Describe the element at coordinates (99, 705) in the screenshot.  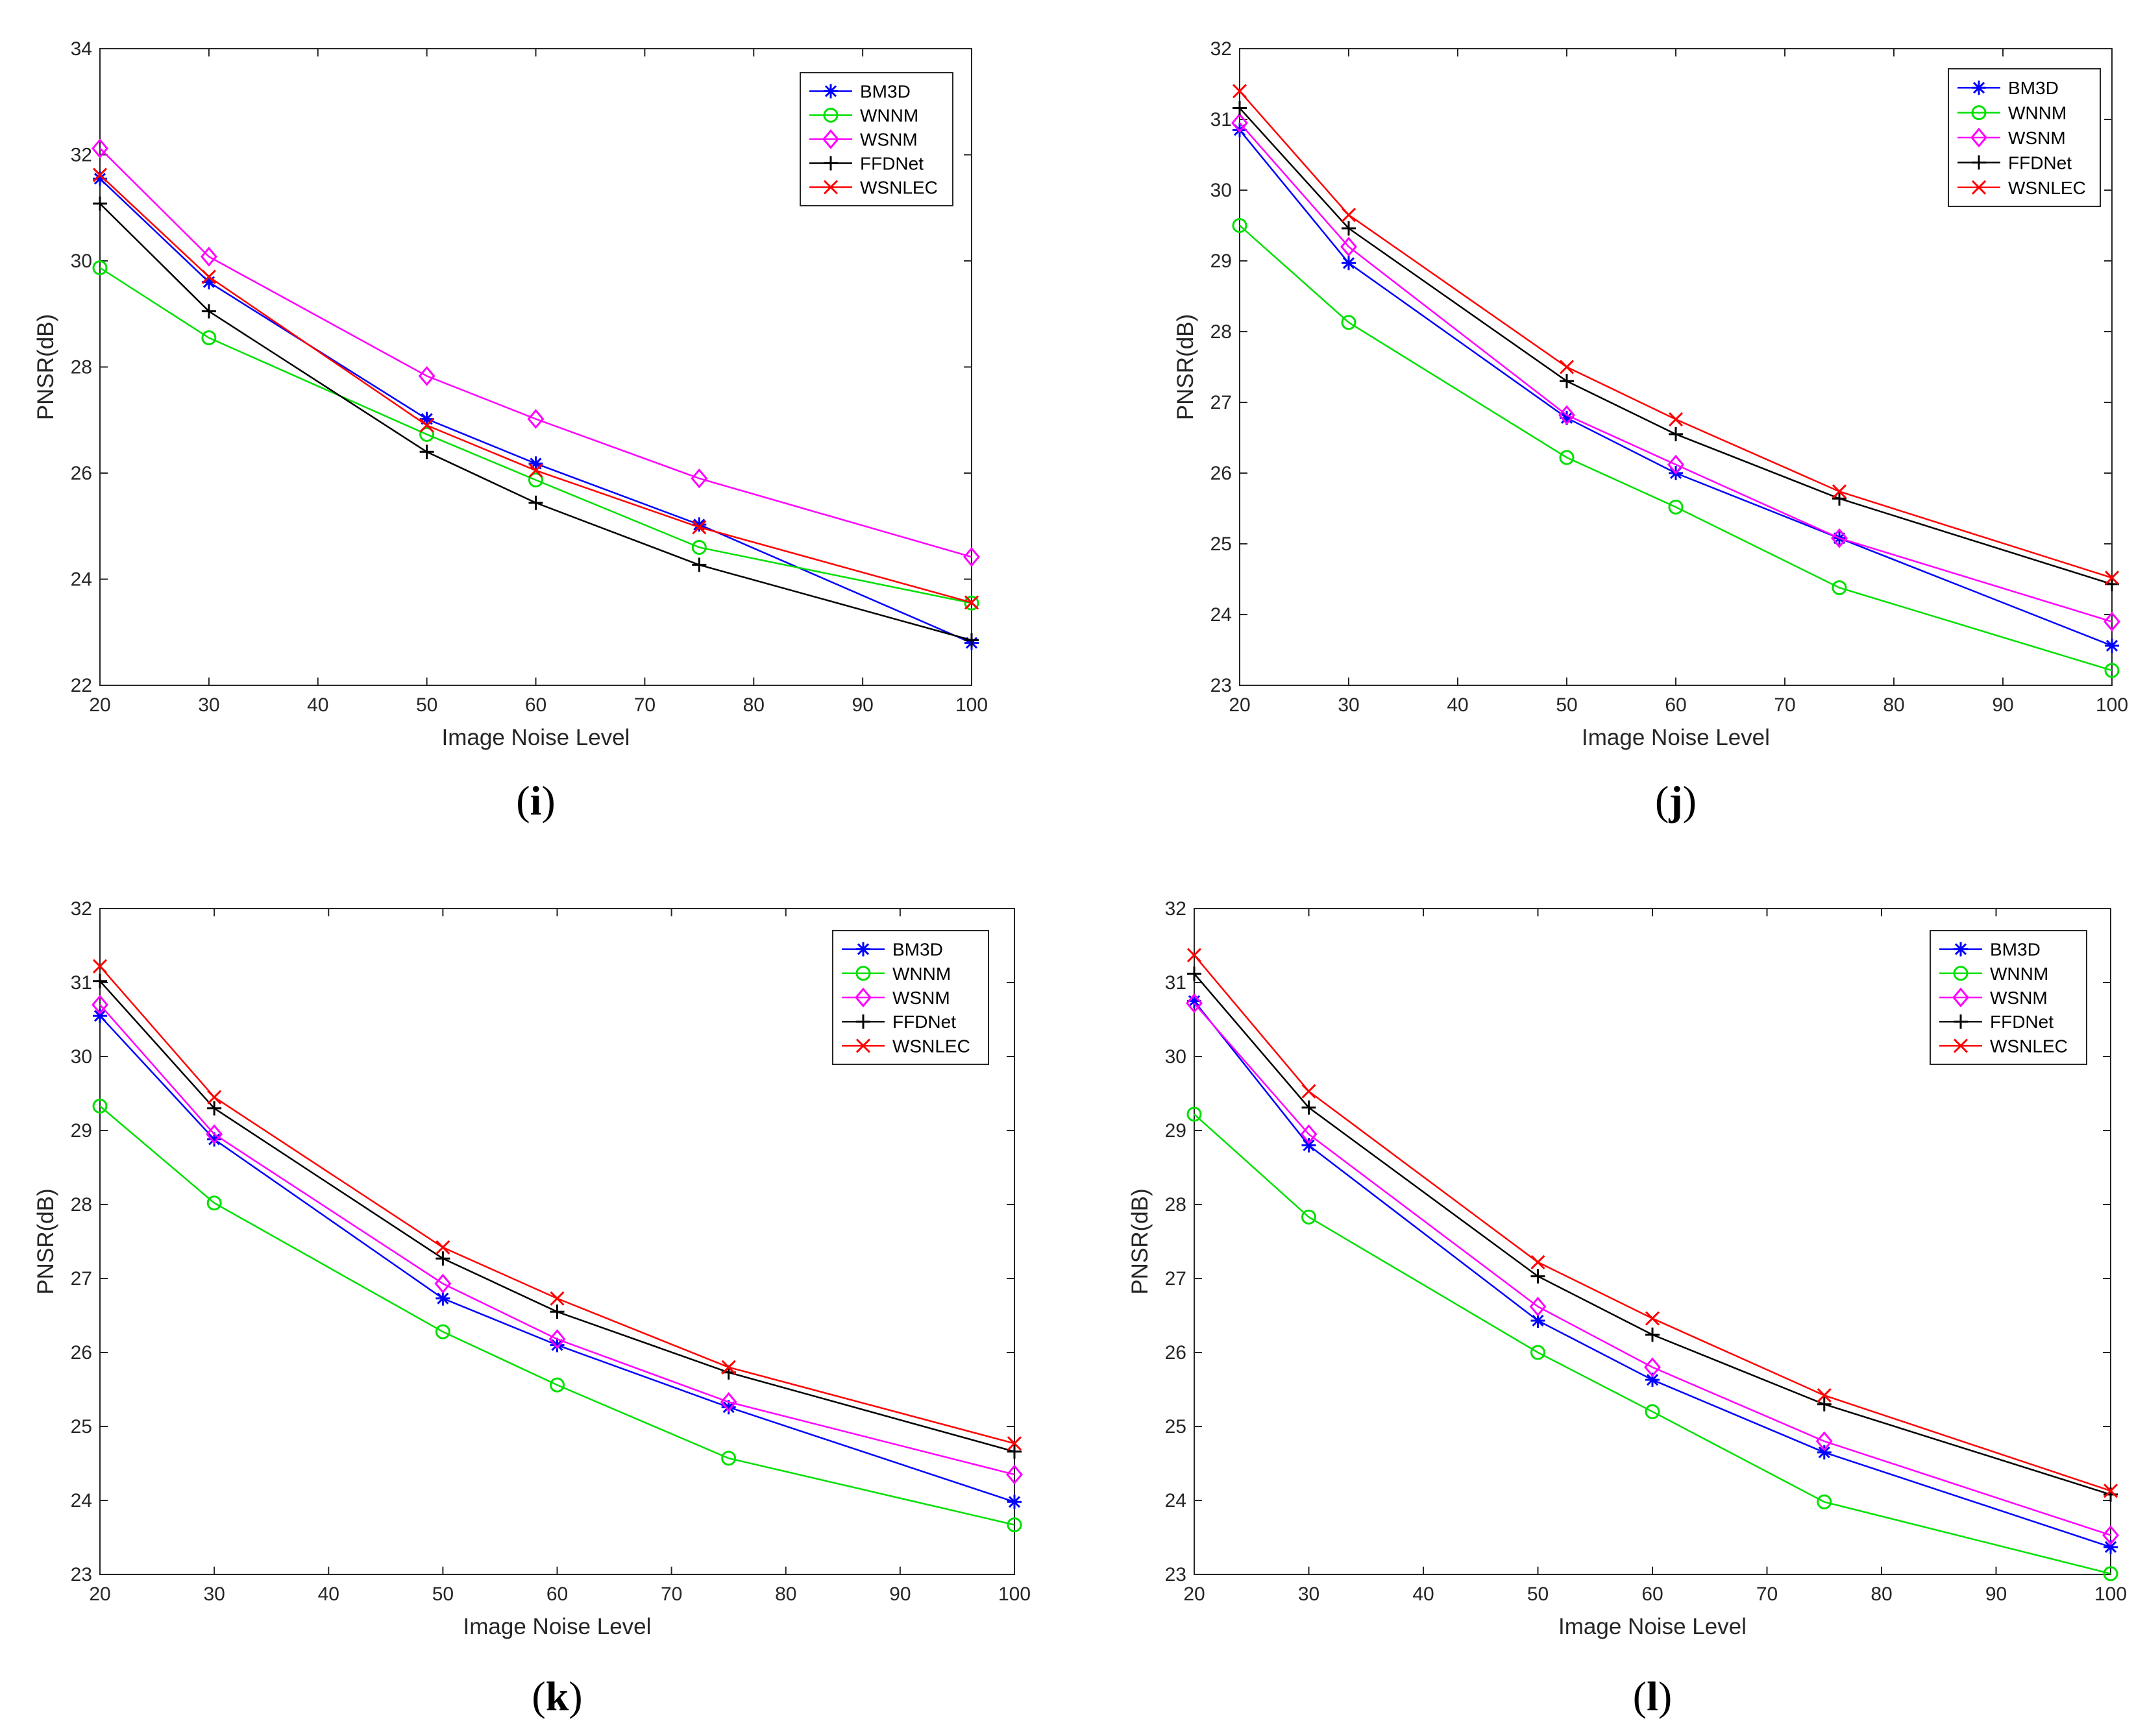
I see `x-tick-label: 20` at that location.